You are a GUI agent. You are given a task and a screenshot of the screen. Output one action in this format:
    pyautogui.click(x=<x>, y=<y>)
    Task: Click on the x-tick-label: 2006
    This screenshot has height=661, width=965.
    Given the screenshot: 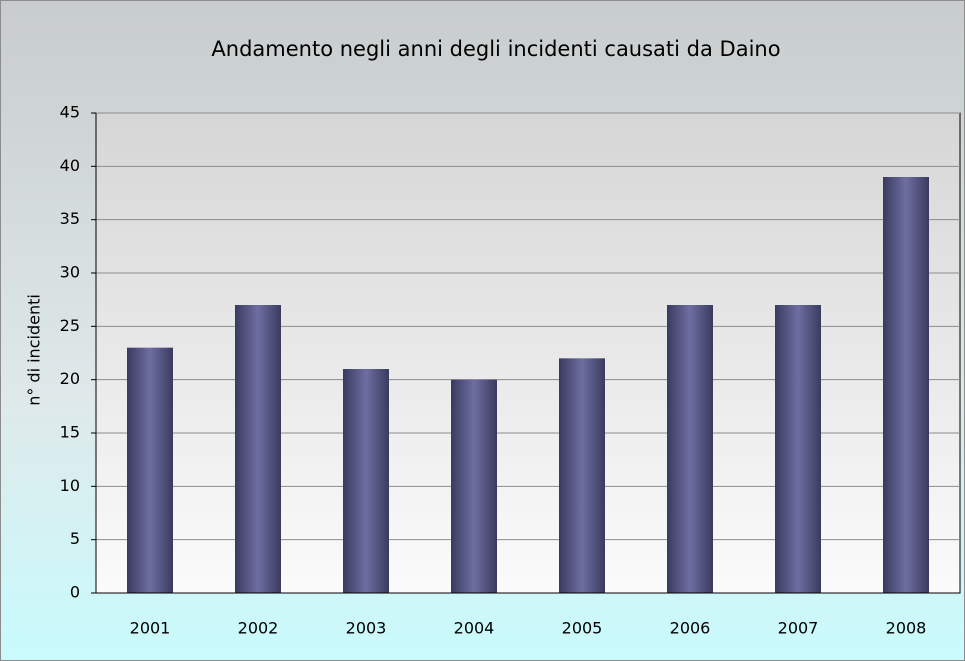 What is the action you would take?
    pyautogui.click(x=690, y=628)
    